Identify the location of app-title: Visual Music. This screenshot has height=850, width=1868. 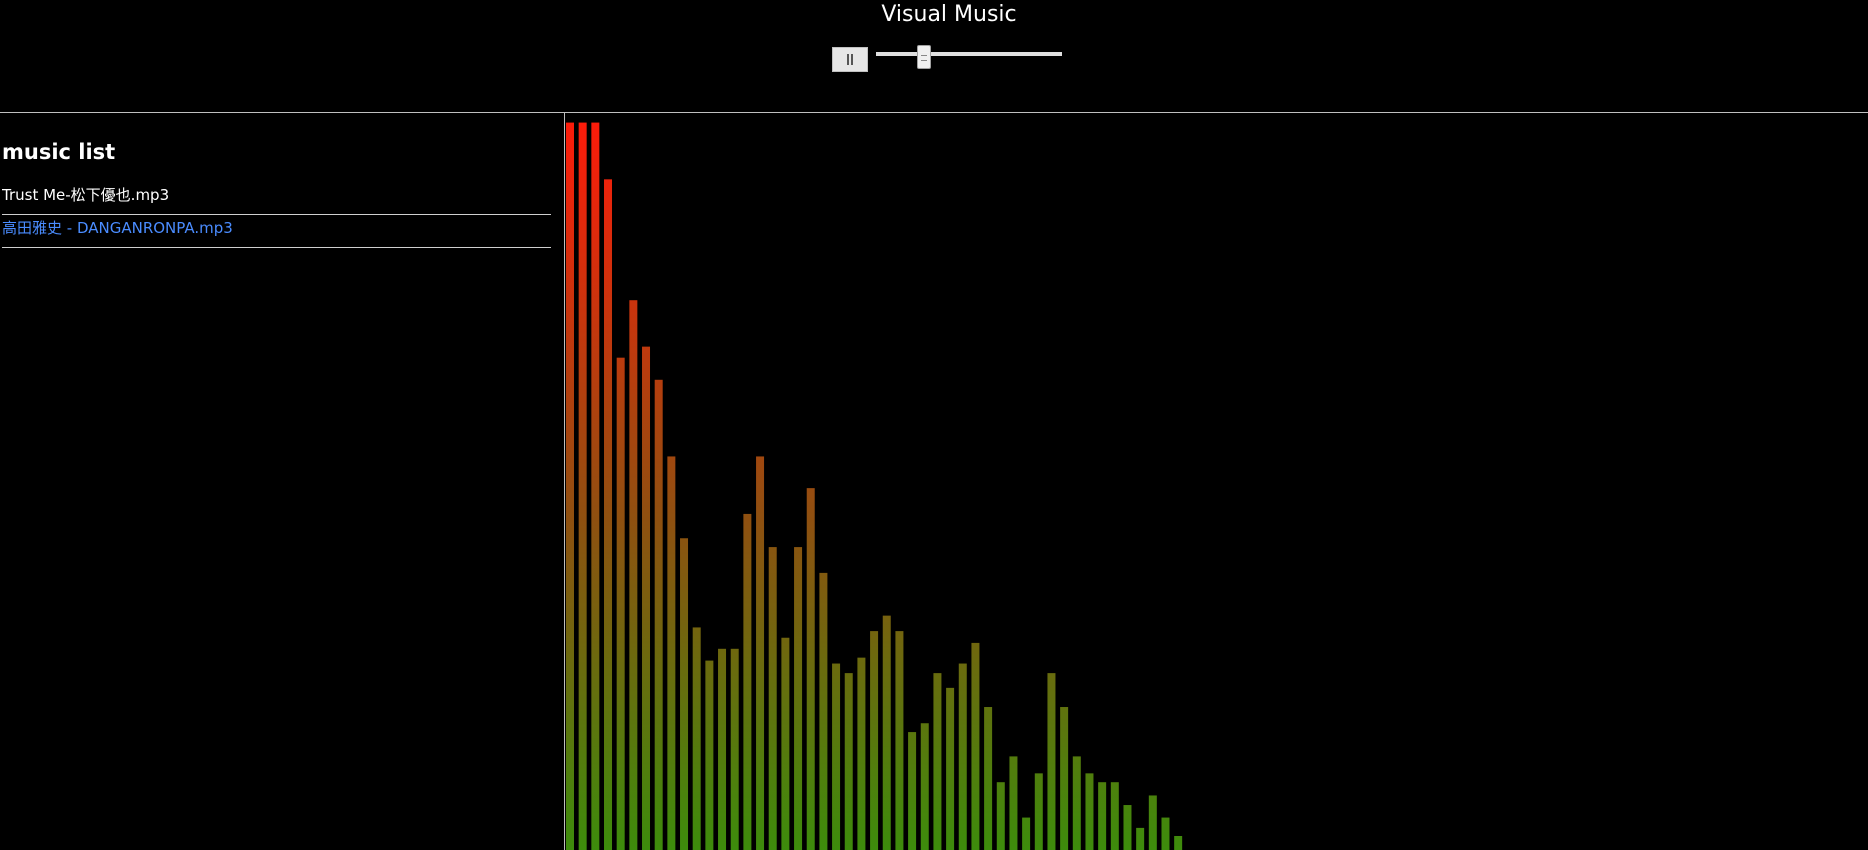
(949, 14).